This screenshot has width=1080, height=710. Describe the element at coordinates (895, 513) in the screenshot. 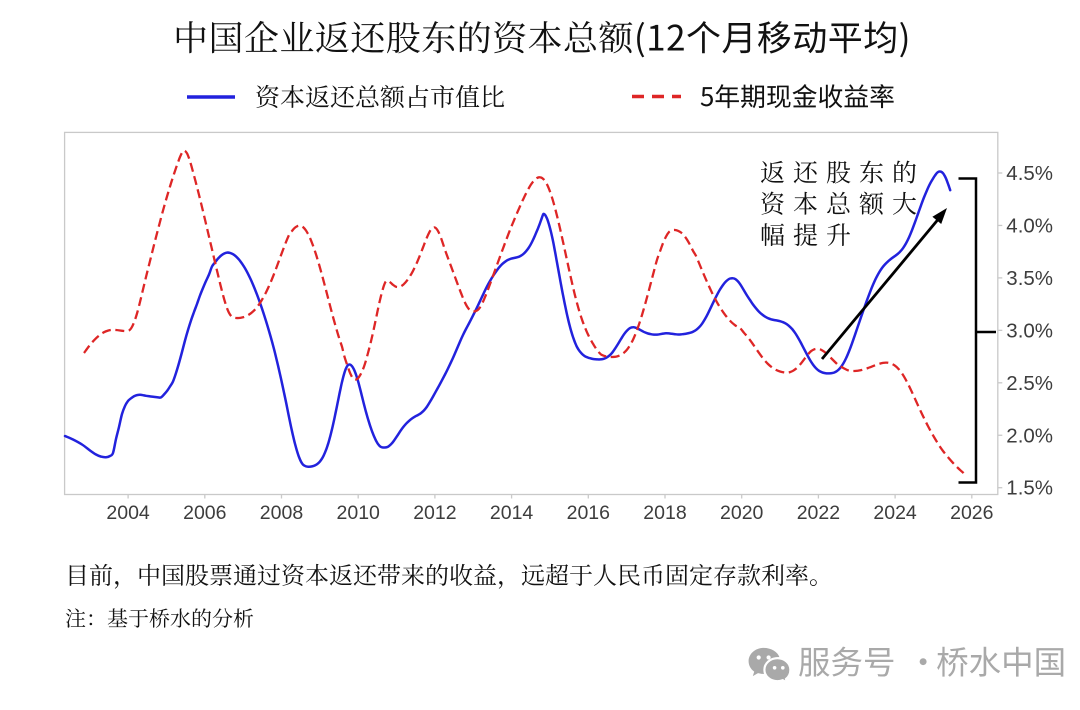

I see `svg-text: 2024` at that location.